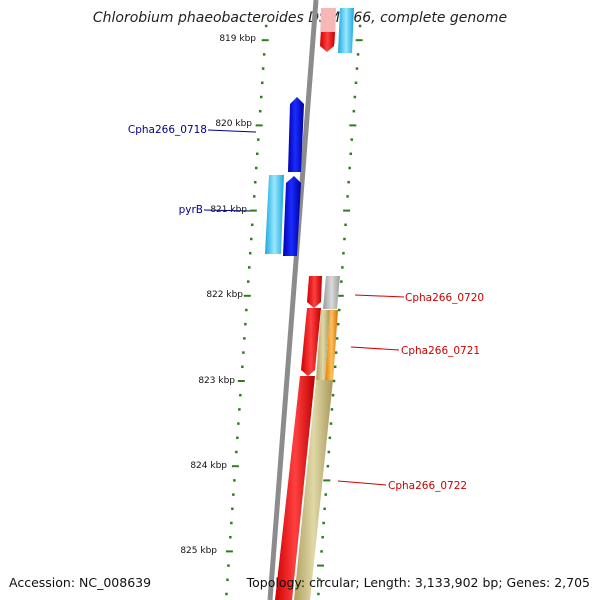  Describe the element at coordinates (440, 351) in the screenshot. I see `gene-label-cpha266-0721: Cpha266_0721` at that location.